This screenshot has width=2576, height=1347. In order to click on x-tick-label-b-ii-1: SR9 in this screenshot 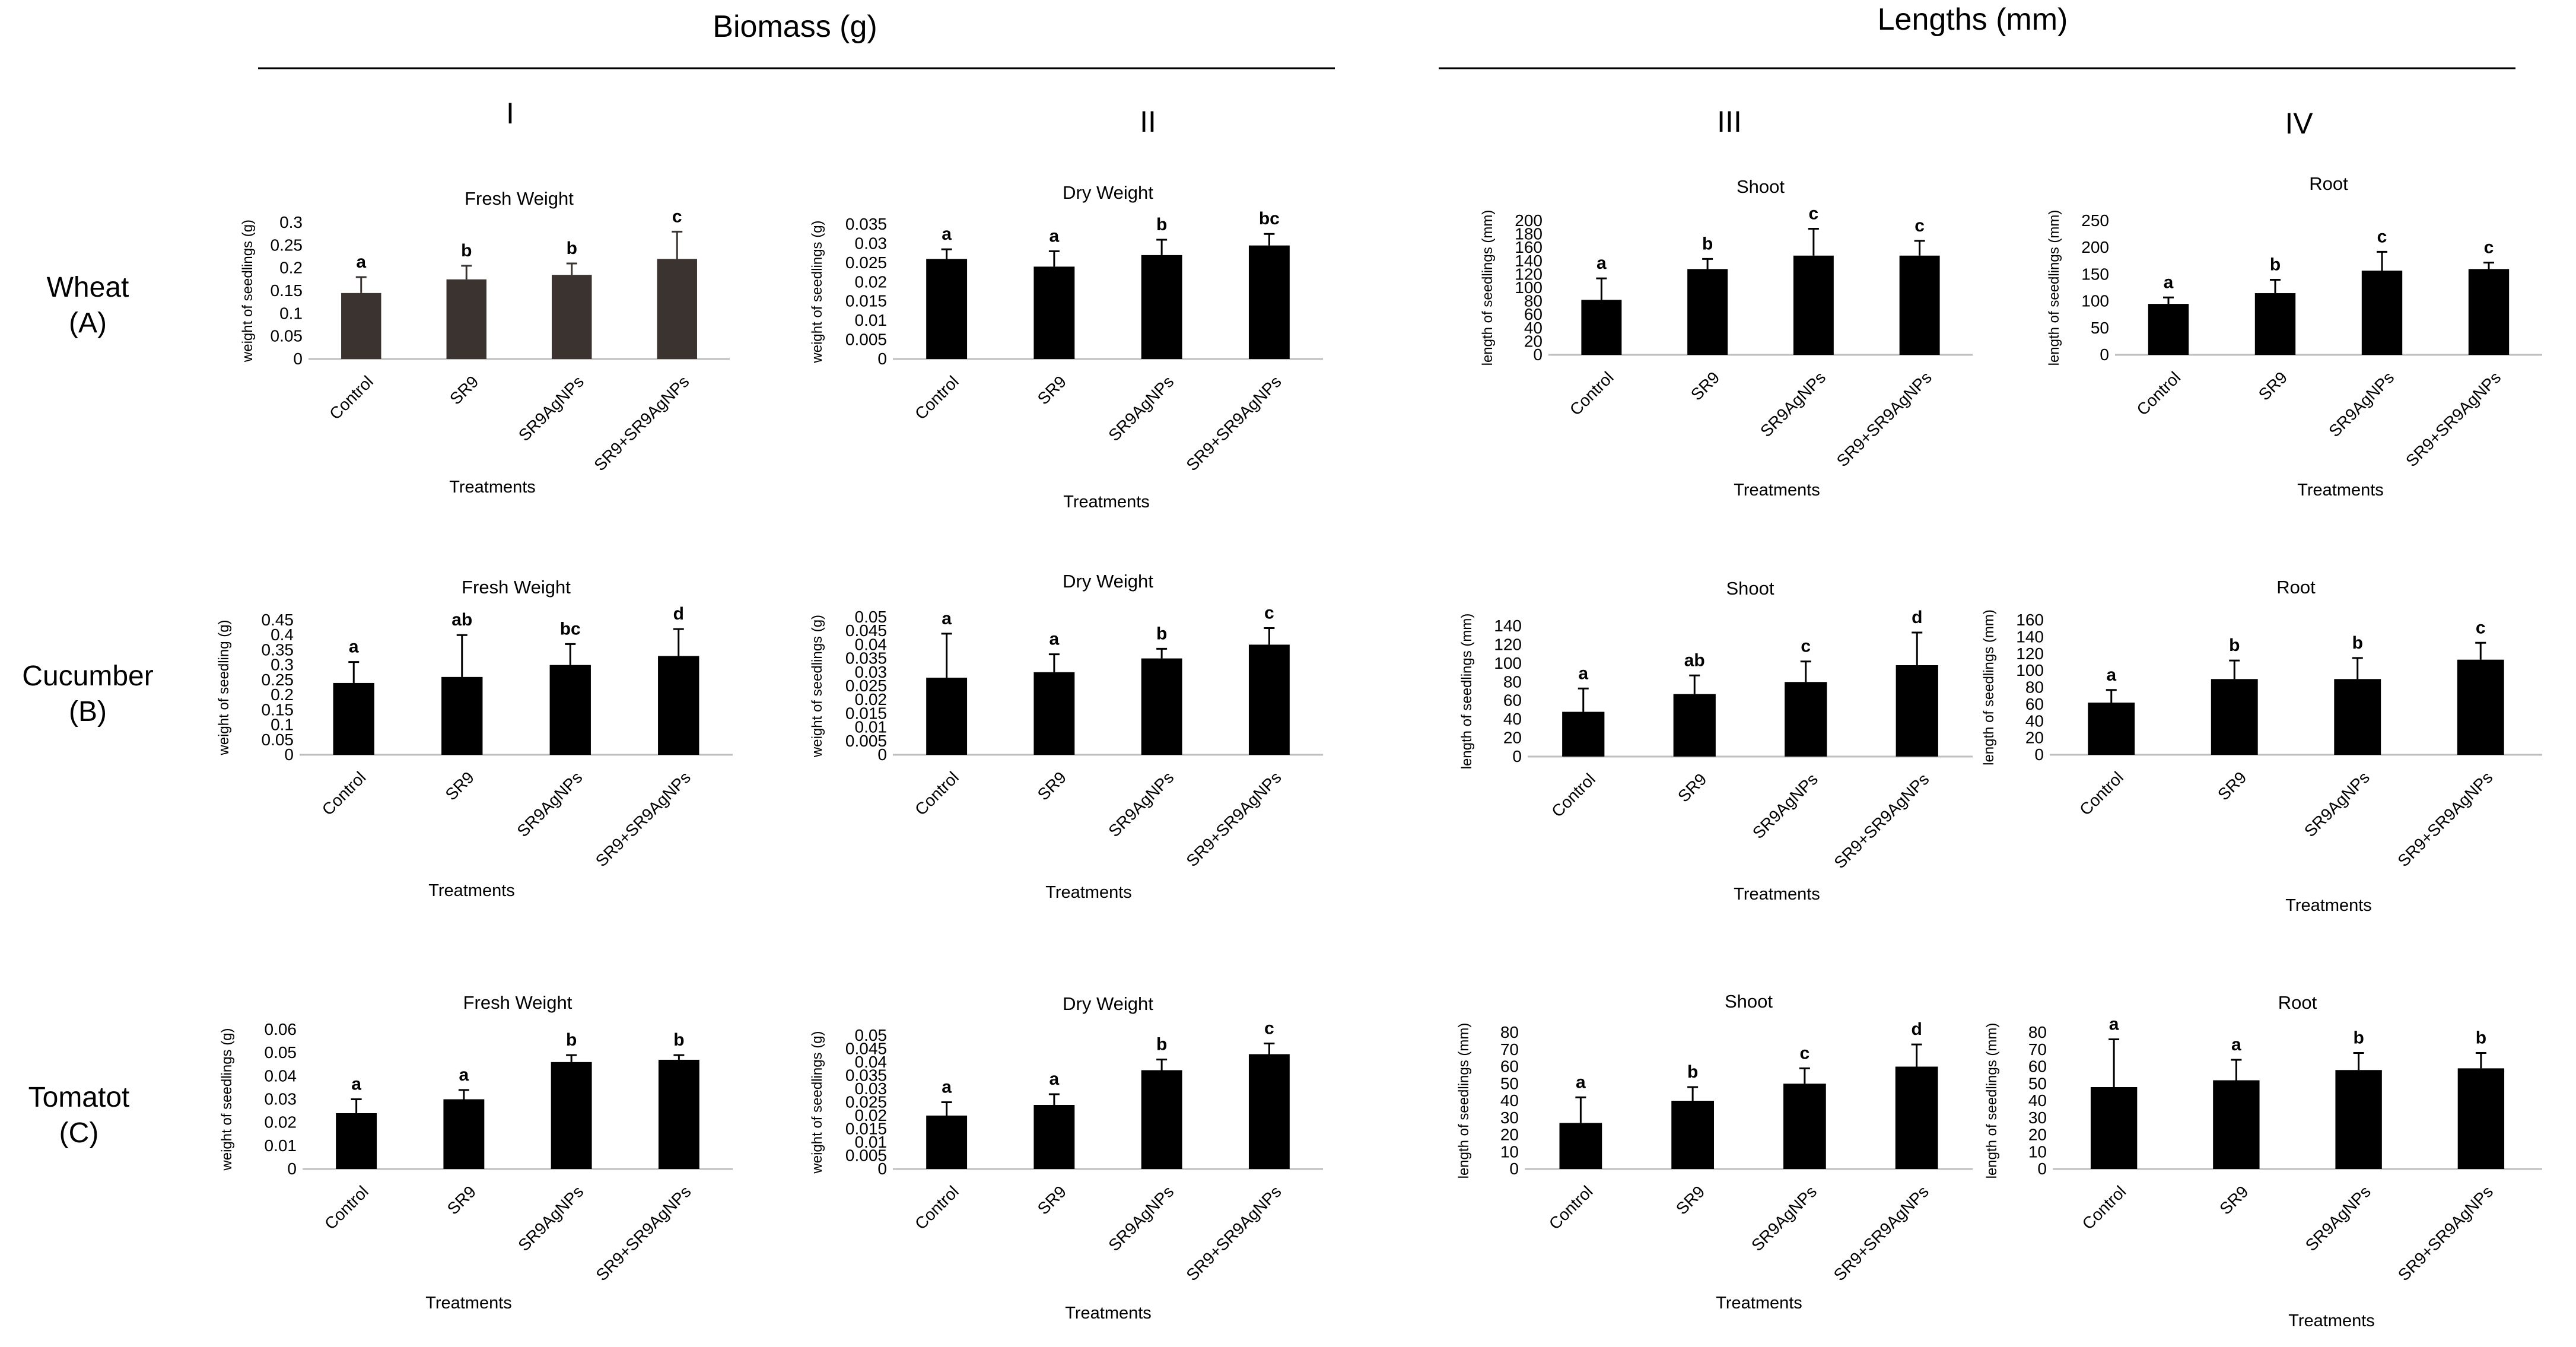, I will do `click(1052, 786)`.